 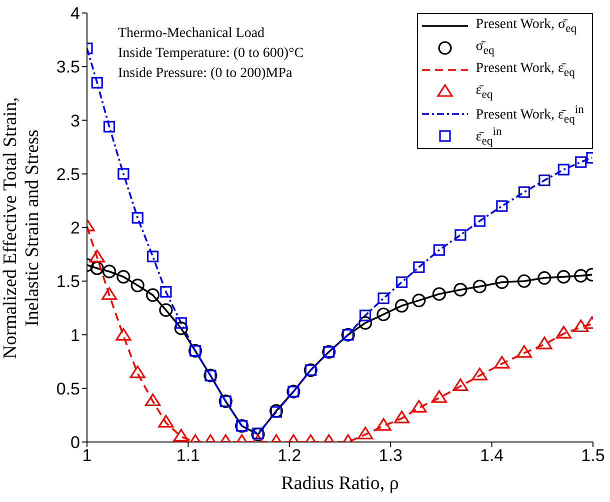 I want to click on x-tick-label: 1.5, so click(x=593, y=456).